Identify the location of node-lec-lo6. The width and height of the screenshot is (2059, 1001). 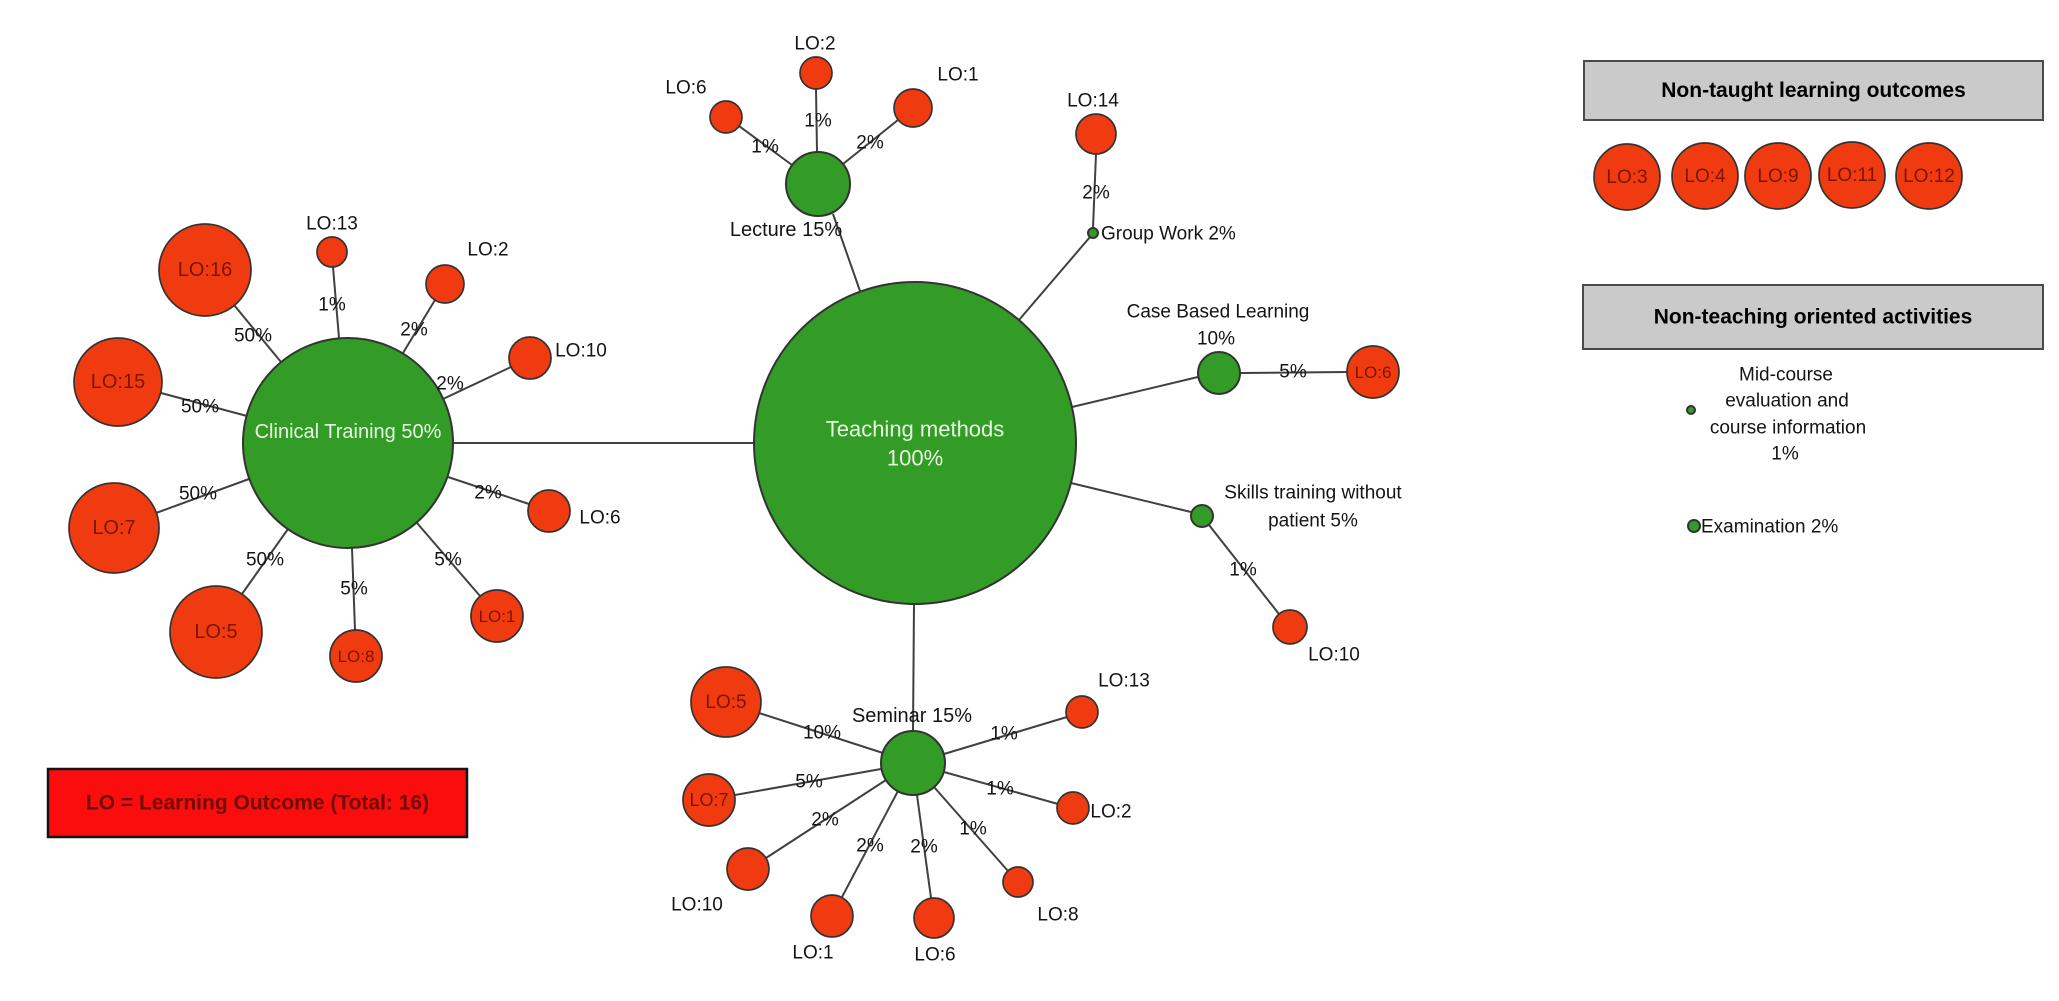
(726, 117).